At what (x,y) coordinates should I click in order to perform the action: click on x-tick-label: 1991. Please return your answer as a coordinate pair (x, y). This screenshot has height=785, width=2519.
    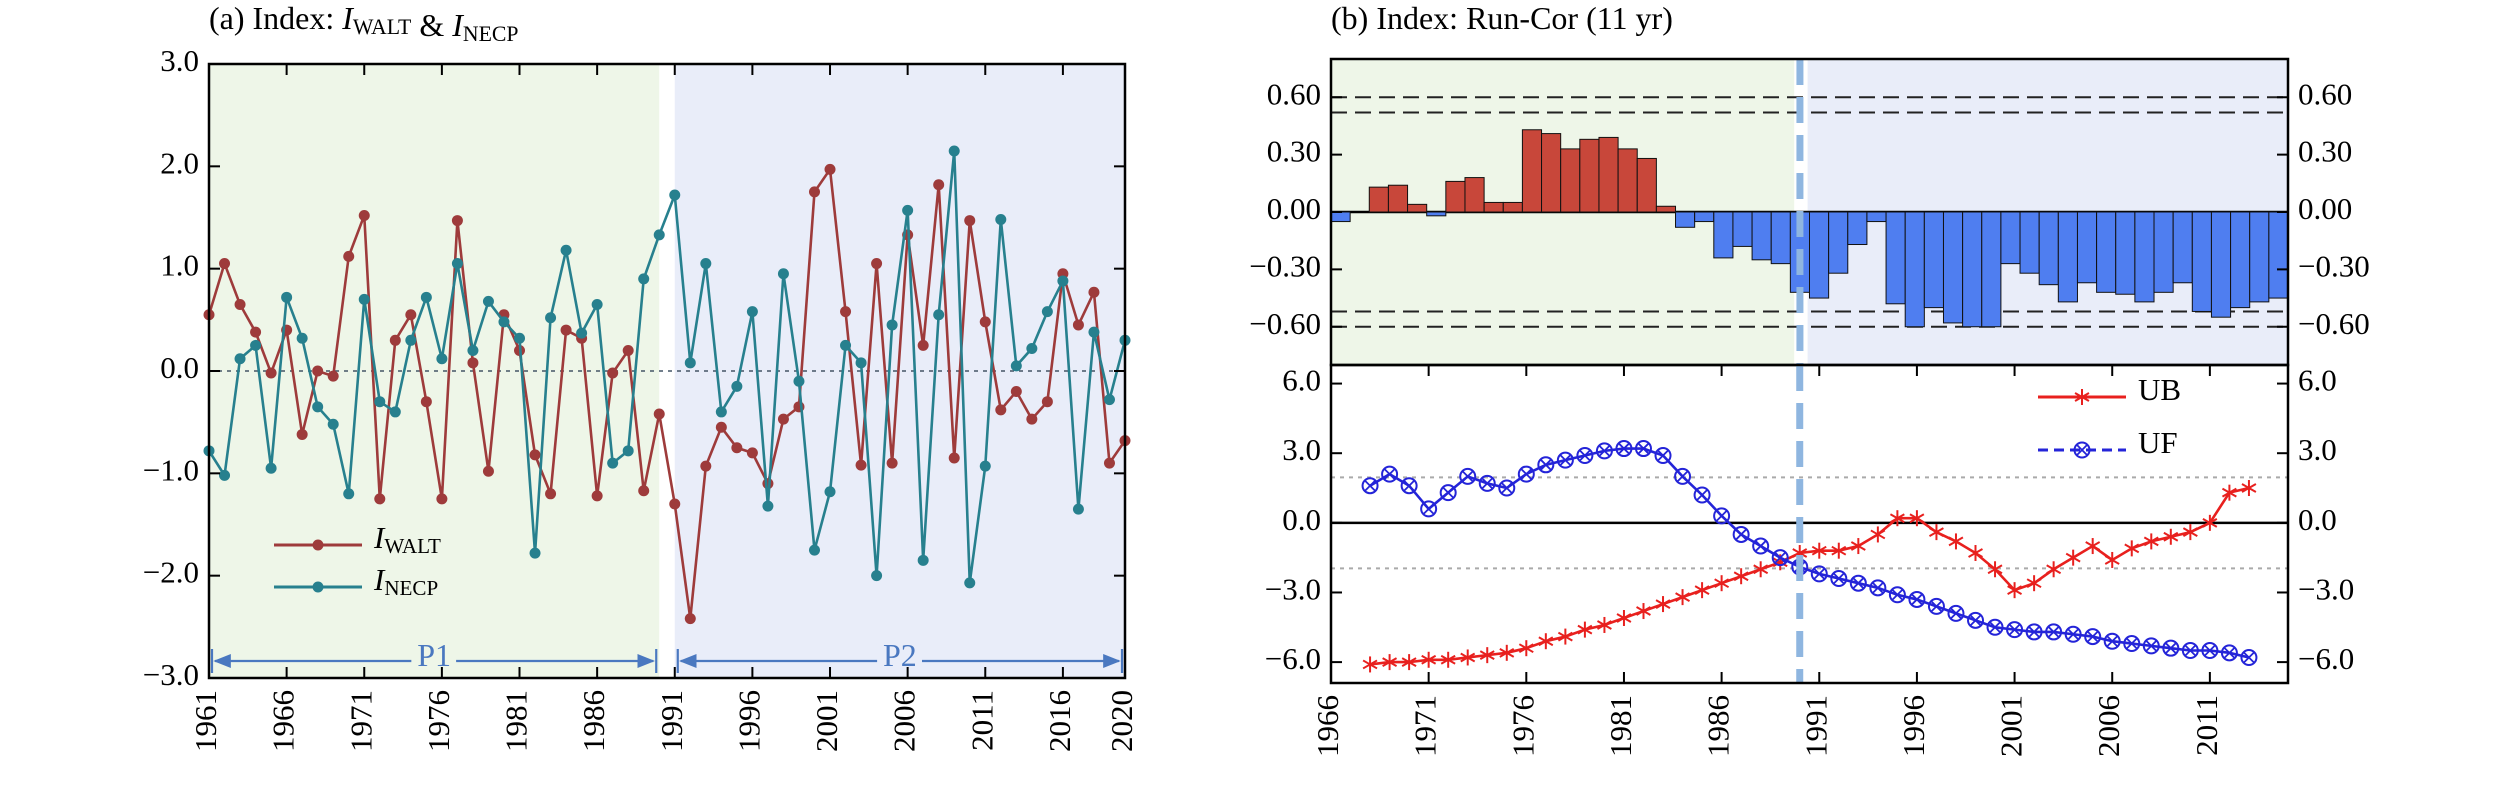
    Looking at the image, I should click on (1815, 726).